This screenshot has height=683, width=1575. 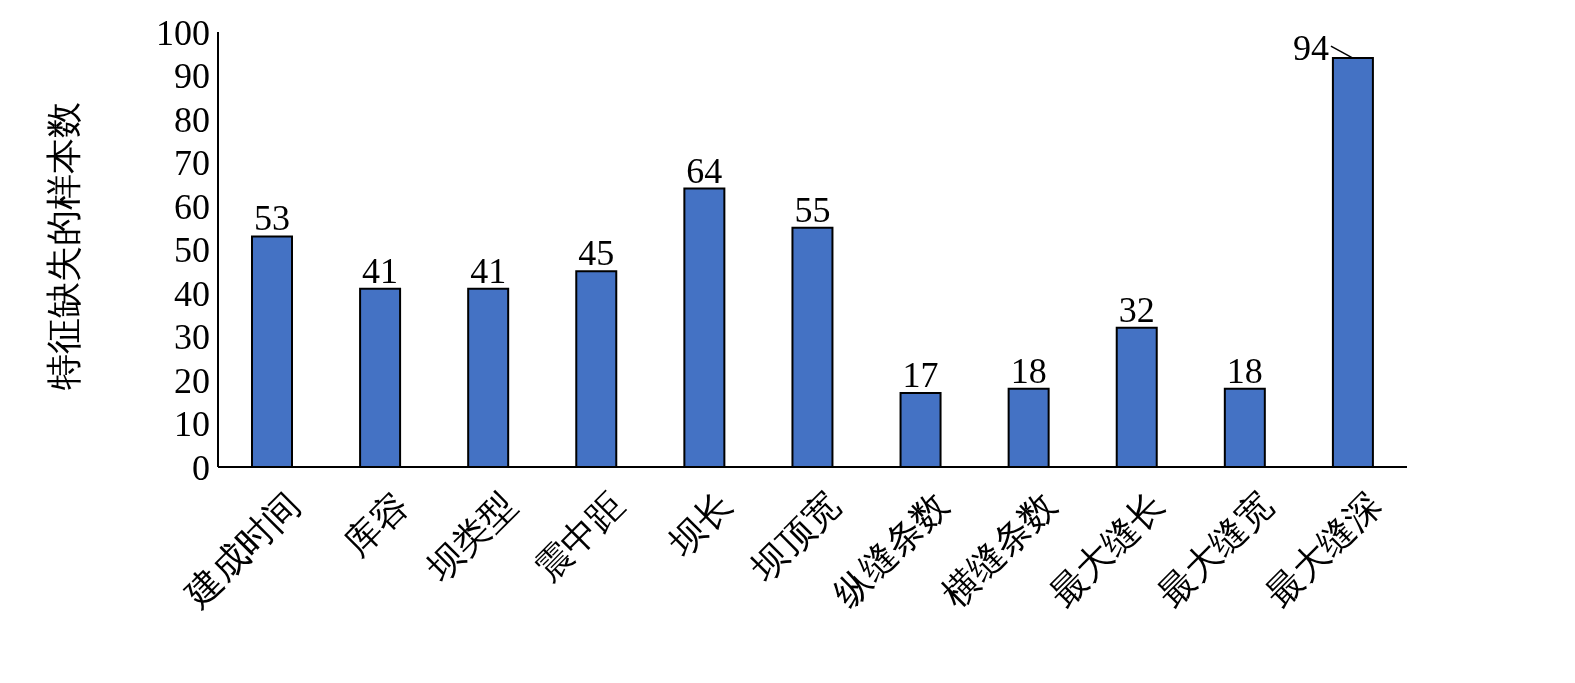 I want to click on y-tick-label: 80, so click(x=192, y=119).